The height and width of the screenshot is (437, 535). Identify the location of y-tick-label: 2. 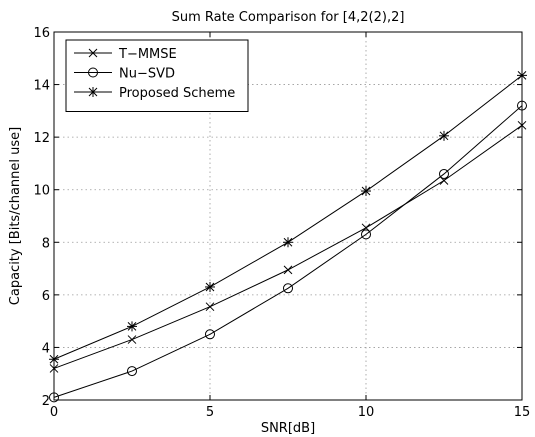
(46, 401).